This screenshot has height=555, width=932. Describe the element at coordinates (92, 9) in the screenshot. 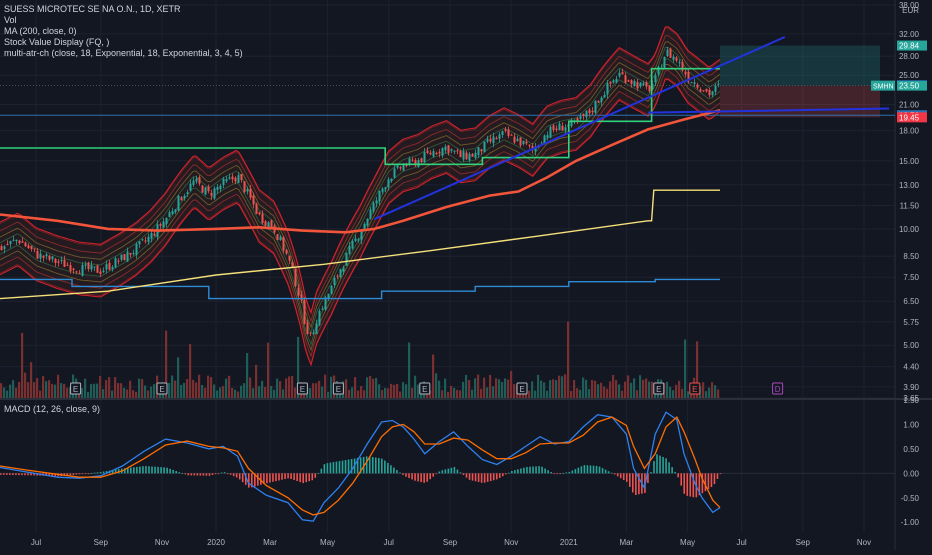

I see `symbol-title: SUESS MICROTEC SE NA O.N., 1D, XETR` at that location.